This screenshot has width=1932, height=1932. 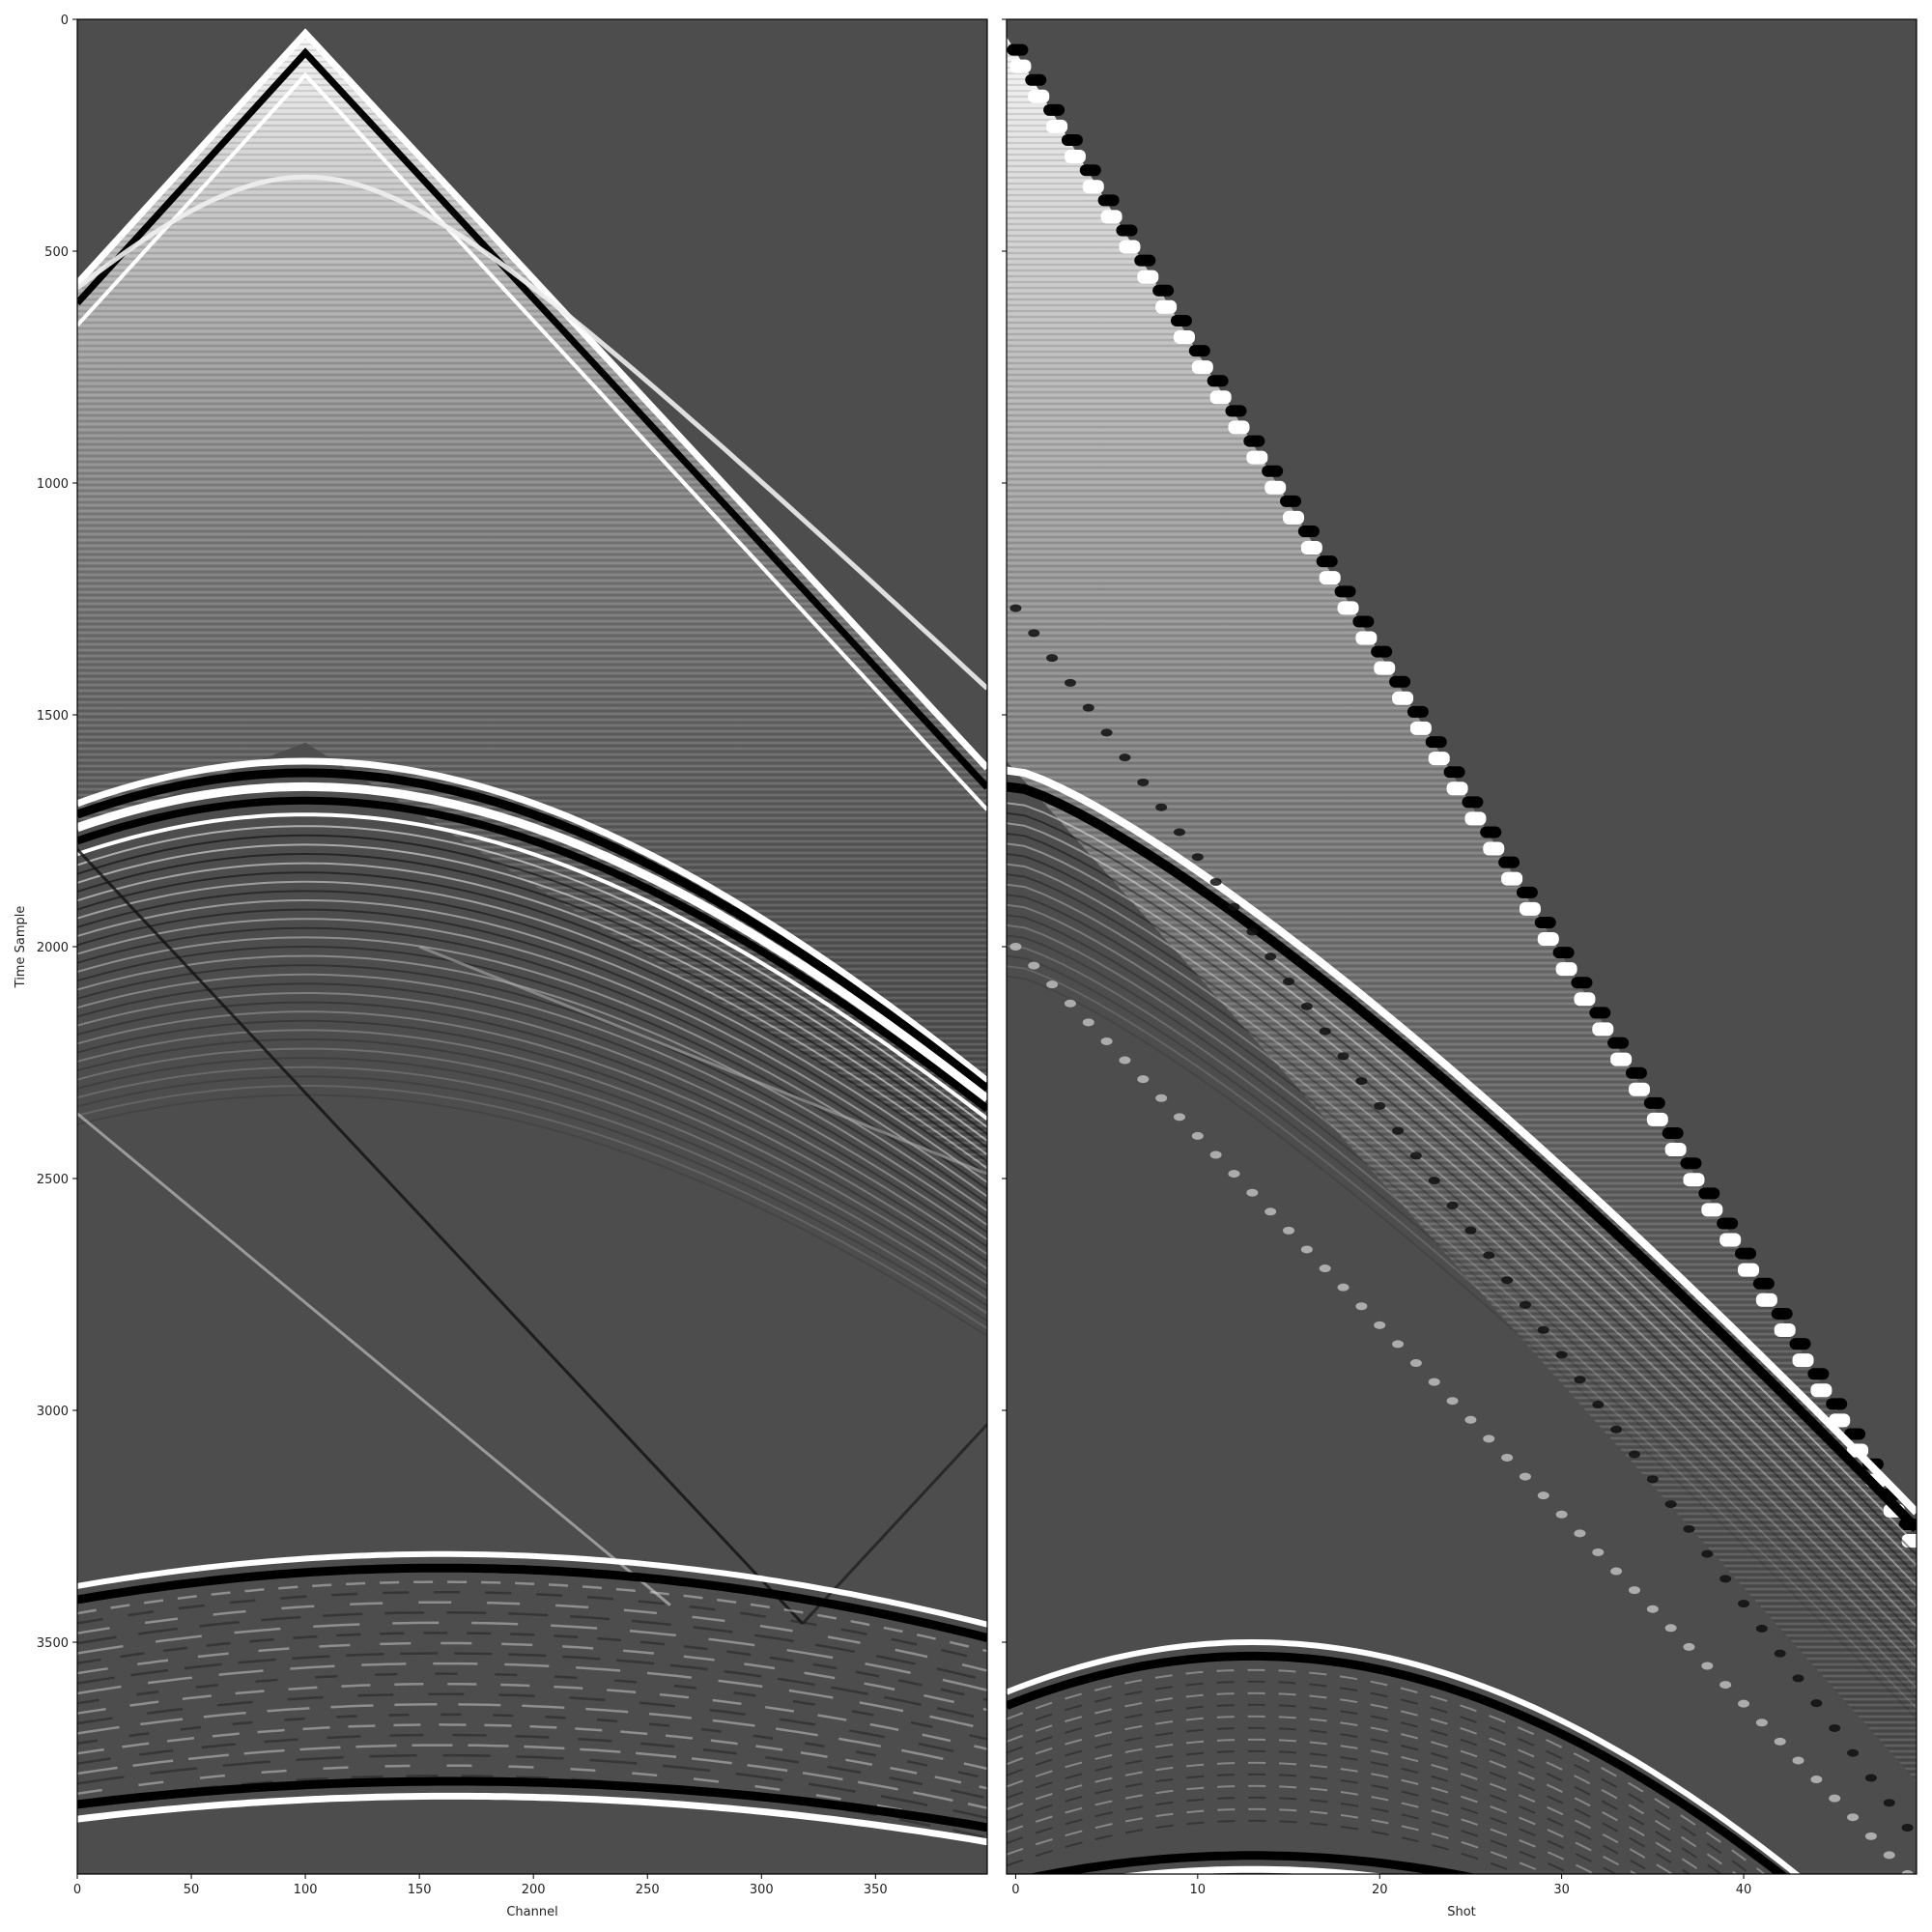 What do you see at coordinates (21, 947) in the screenshot?
I see `left-y-axis-label: Time Sample` at bounding box center [21, 947].